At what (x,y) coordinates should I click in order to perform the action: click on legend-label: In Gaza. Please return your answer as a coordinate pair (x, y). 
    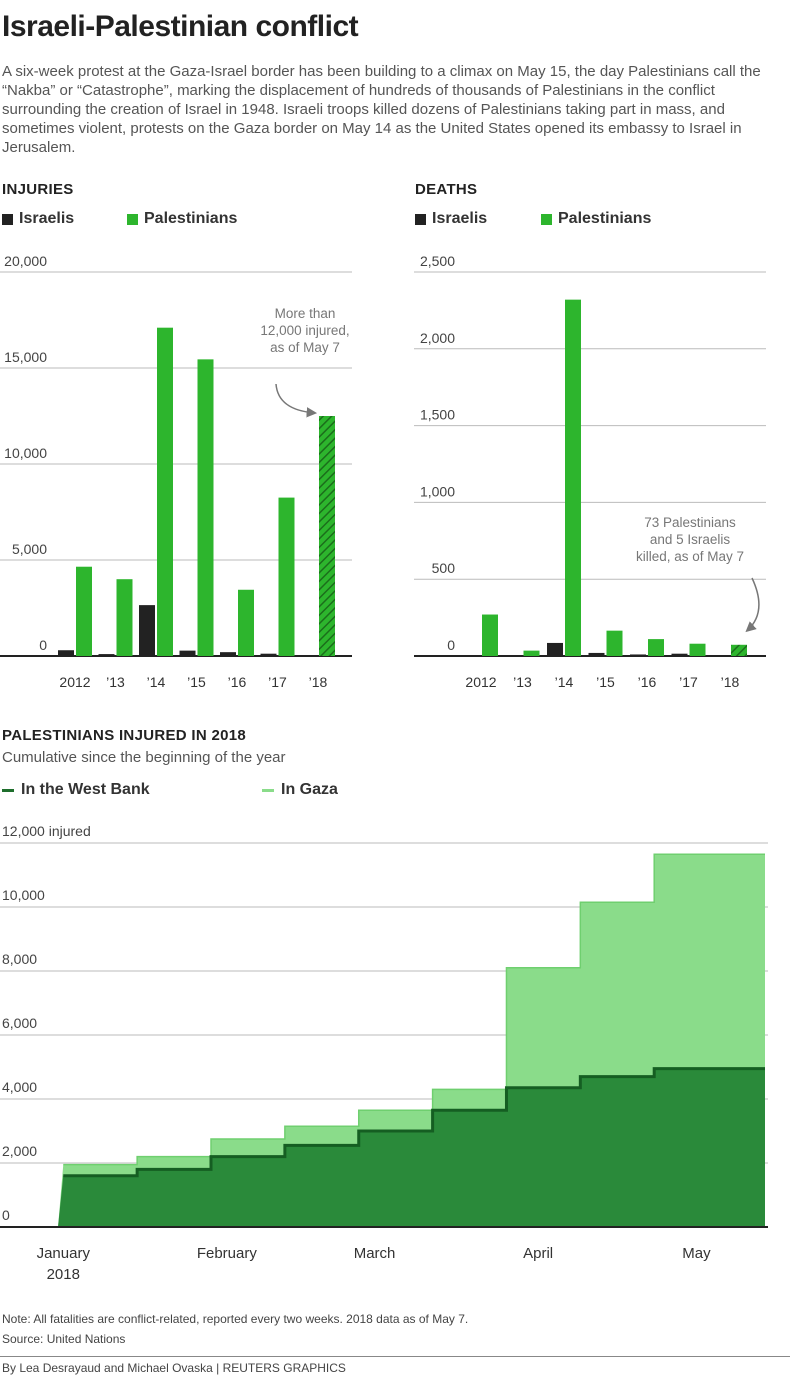
    Looking at the image, I should click on (309, 789).